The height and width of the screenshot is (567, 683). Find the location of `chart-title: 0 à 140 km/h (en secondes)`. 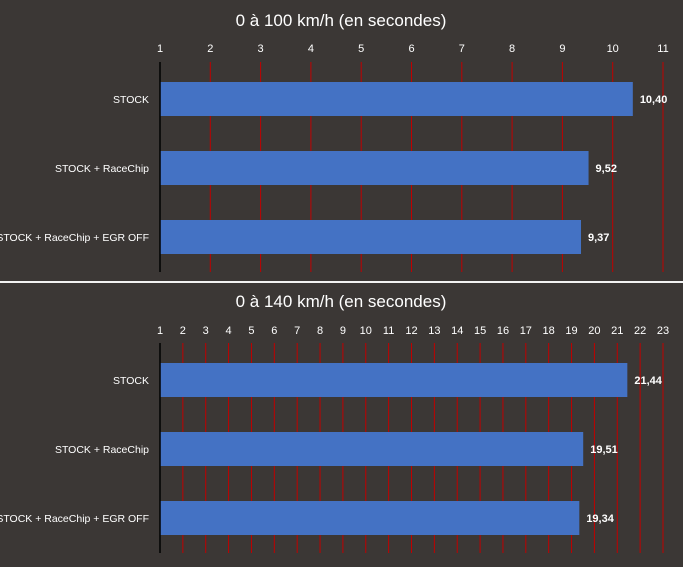

chart-title: 0 à 140 km/h (en secondes) is located at coordinates (341, 301).